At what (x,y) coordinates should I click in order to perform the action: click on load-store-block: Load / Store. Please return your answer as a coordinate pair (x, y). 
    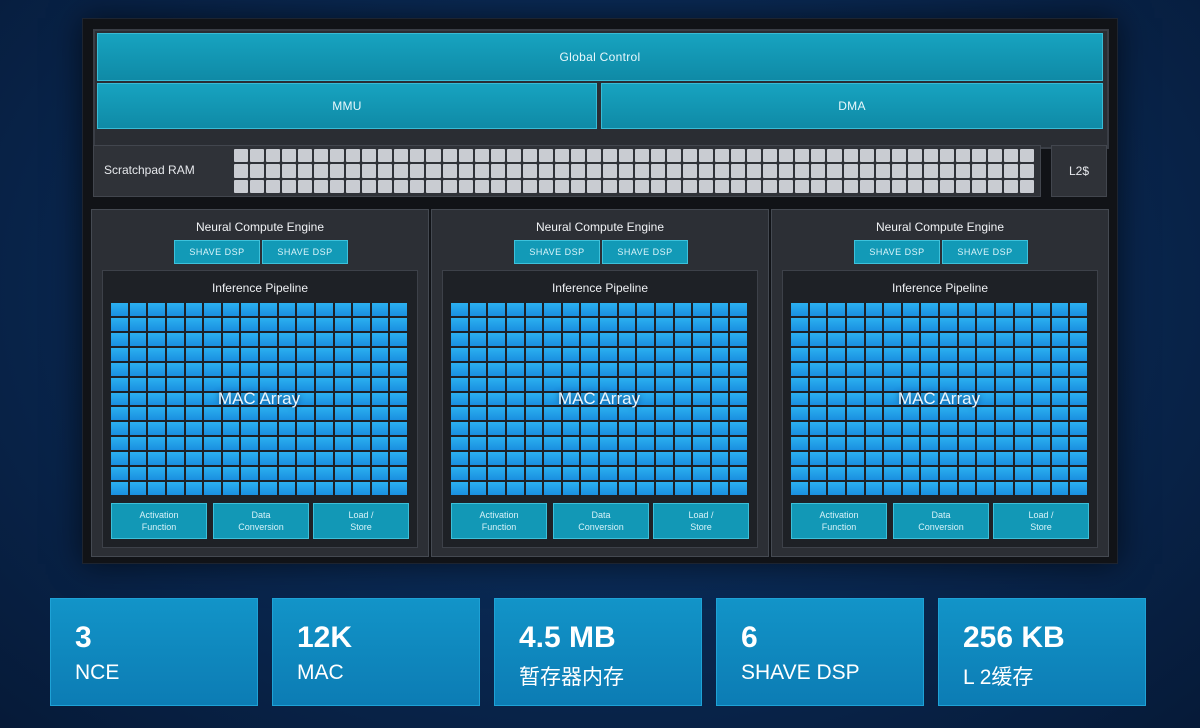
    Looking at the image, I should click on (361, 521).